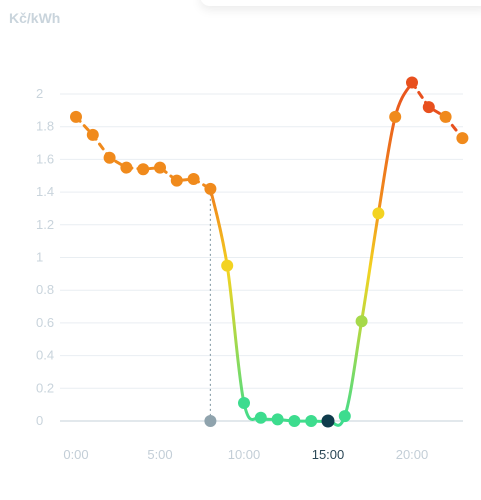  Describe the element at coordinates (328, 421) in the screenshot. I see `selected-hour-marker` at that location.